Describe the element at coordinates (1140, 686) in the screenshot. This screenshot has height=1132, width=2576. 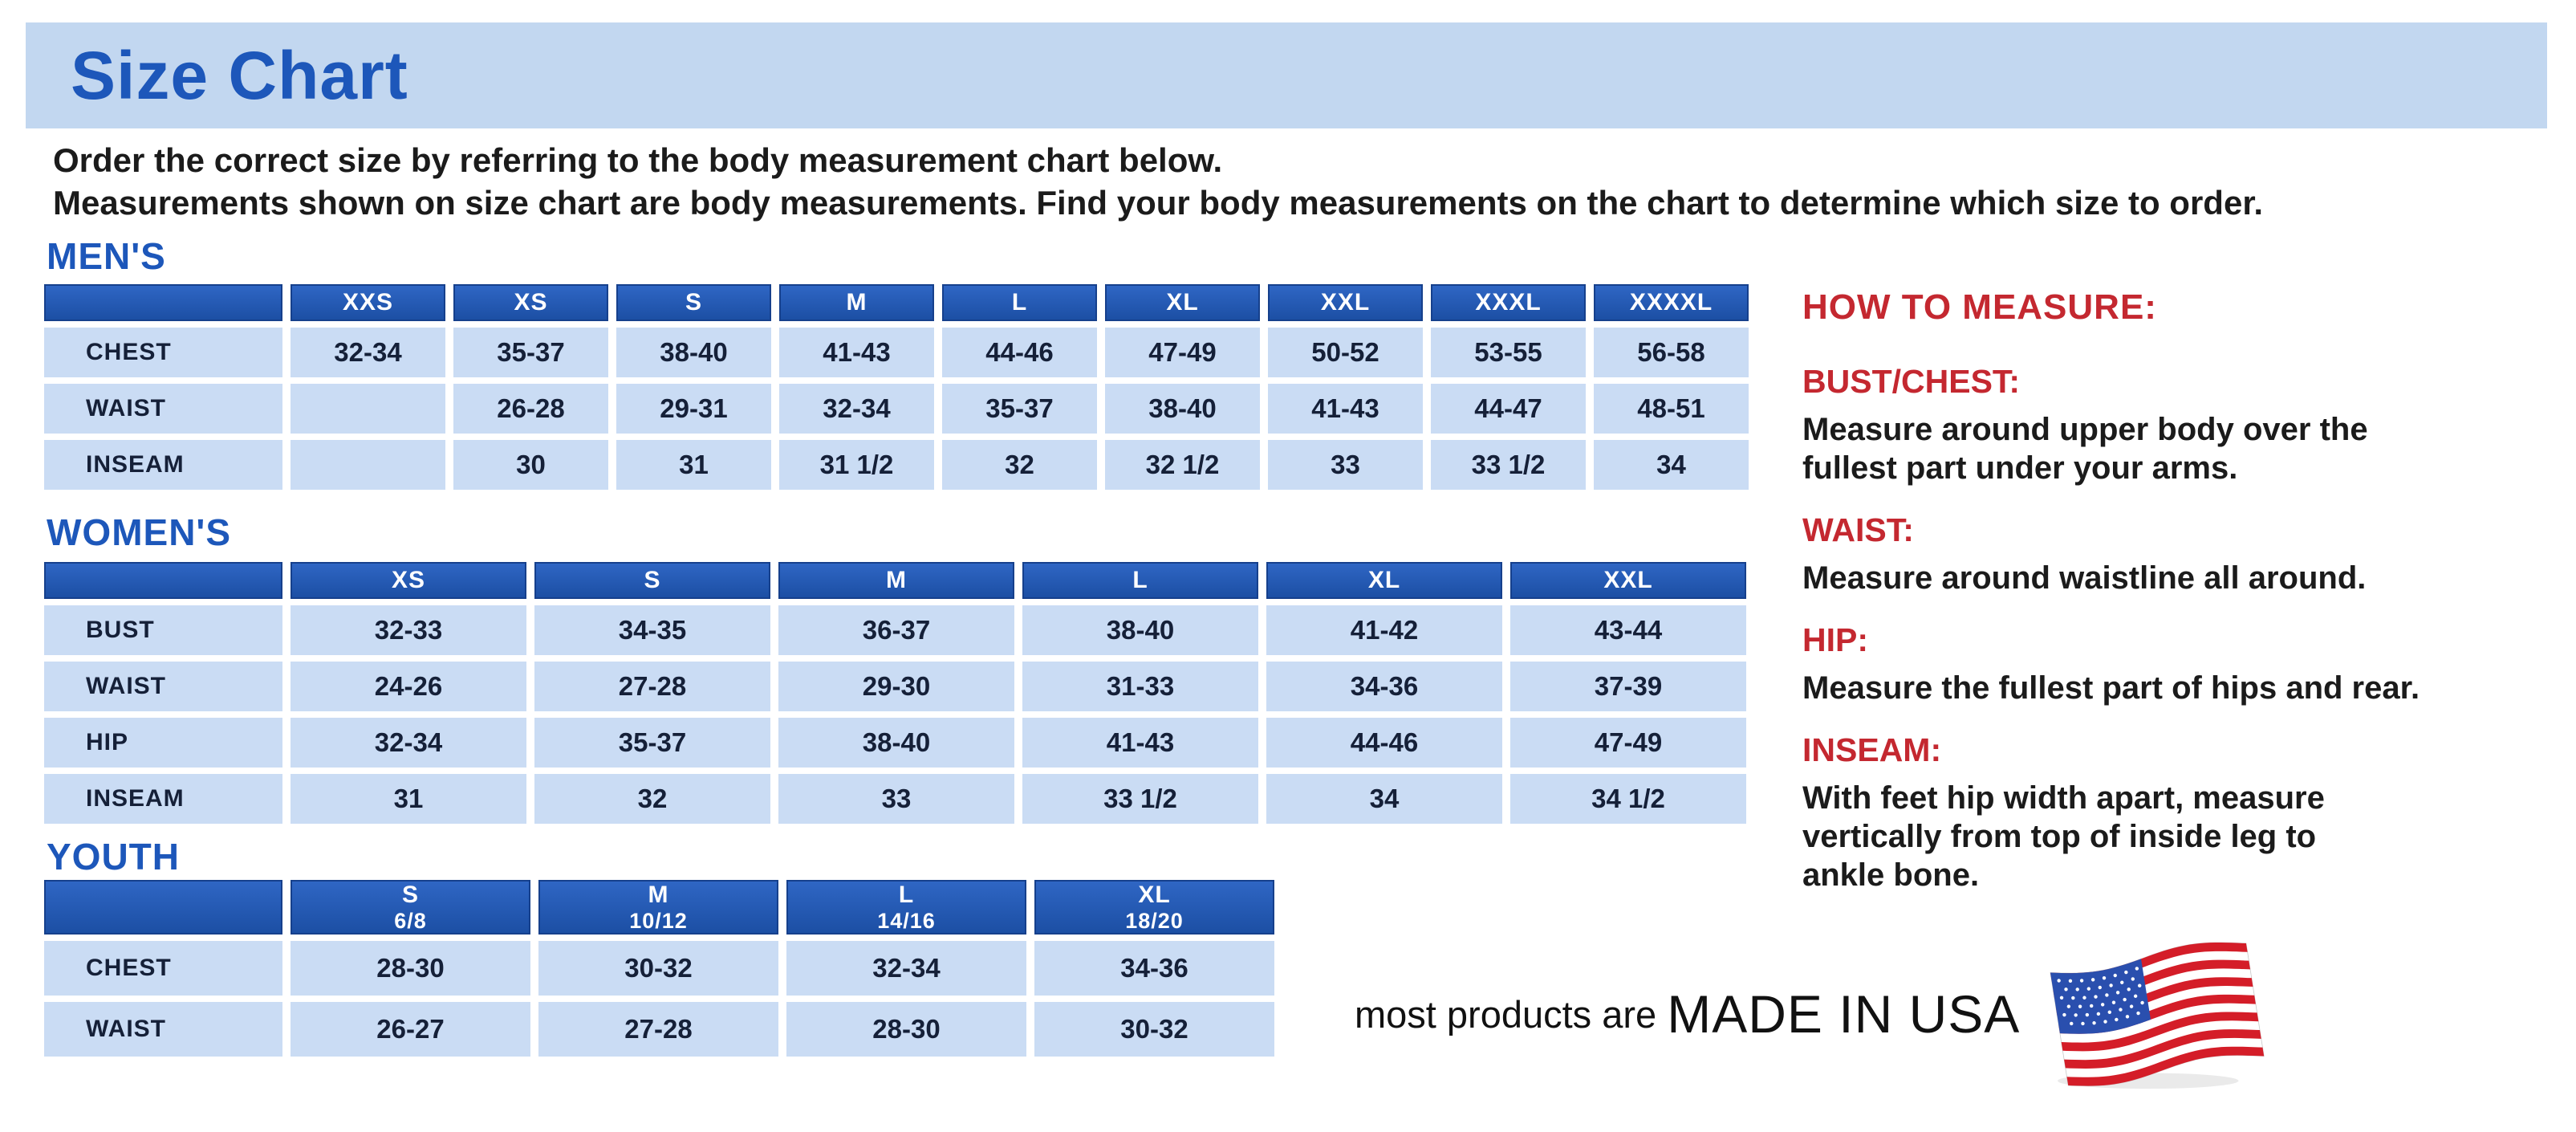
I see `size-value-cell: 31-33` at that location.